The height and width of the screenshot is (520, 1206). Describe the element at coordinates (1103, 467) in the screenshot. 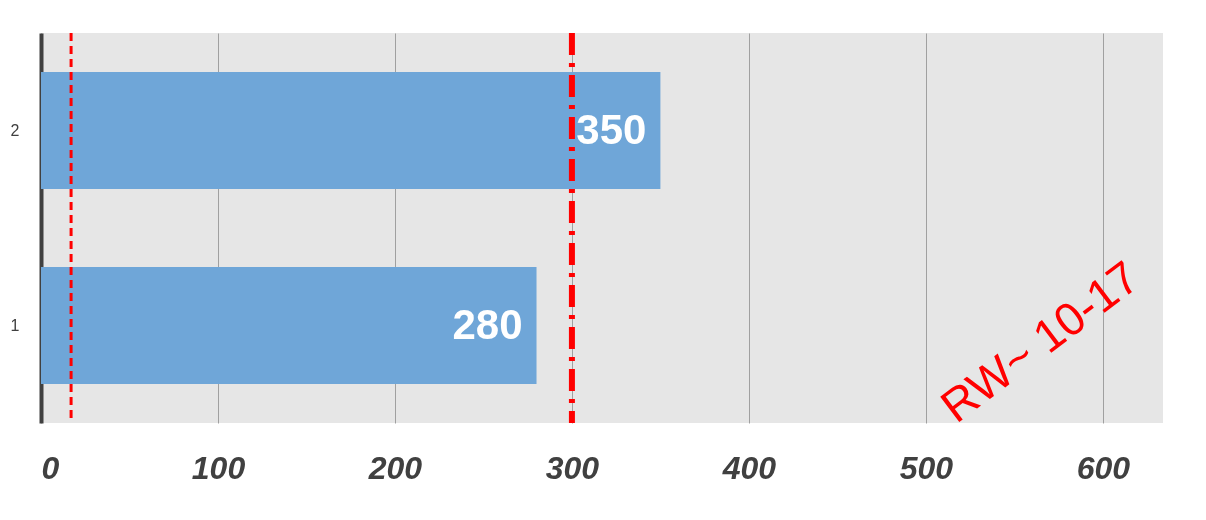

I see `x-tick-label: 600` at that location.